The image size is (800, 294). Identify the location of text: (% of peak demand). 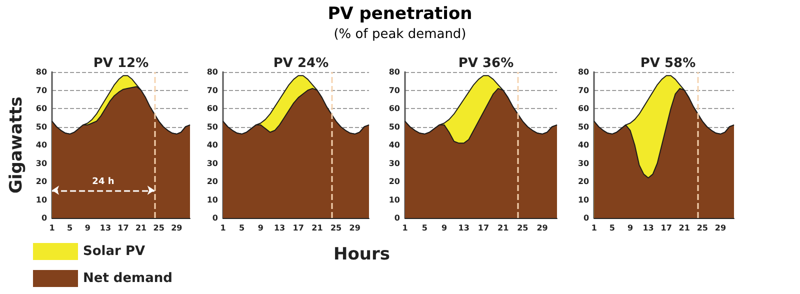
(400, 34).